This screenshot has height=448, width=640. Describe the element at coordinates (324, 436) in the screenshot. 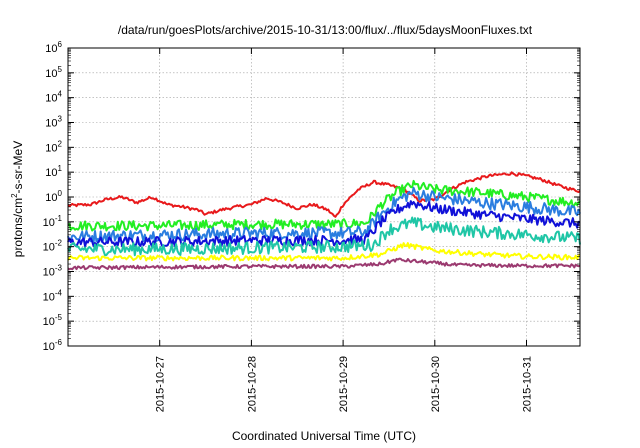

I see `x-axis-label: Coordinated Universal Time (UTC)` at that location.